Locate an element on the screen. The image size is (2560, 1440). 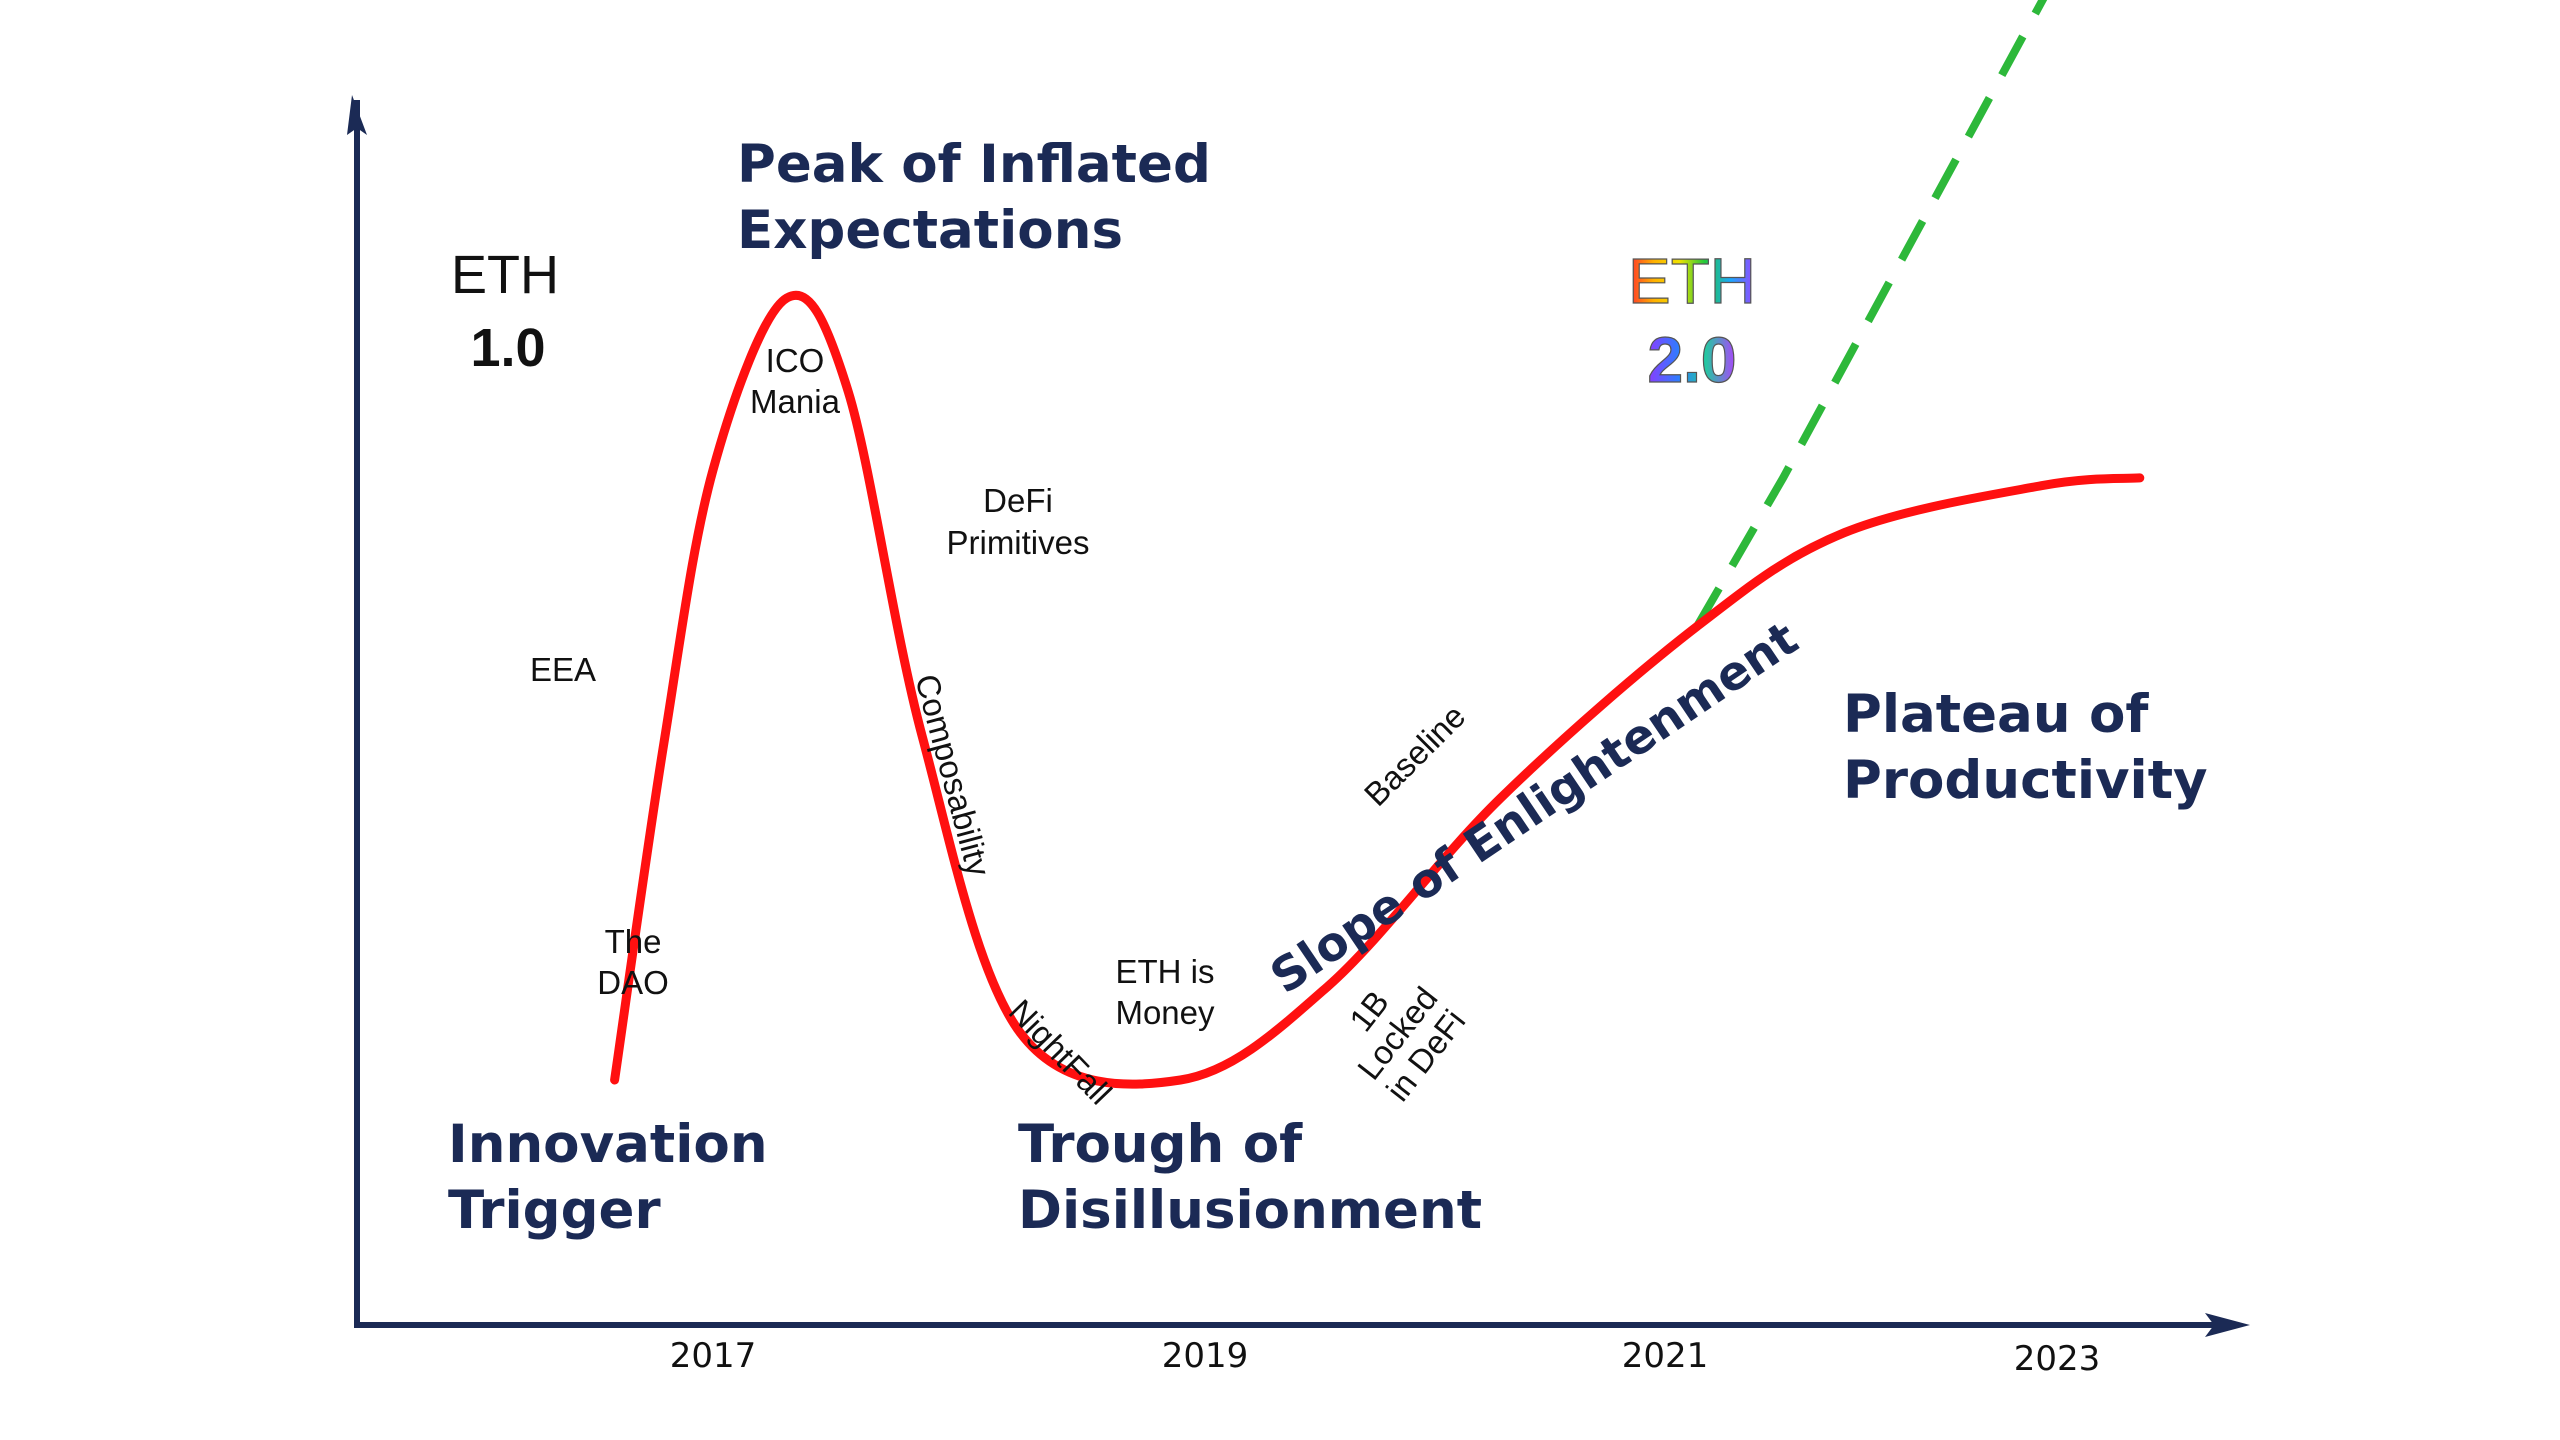
eth2-label: ETH 2.0 is located at coordinates (1691, 320).